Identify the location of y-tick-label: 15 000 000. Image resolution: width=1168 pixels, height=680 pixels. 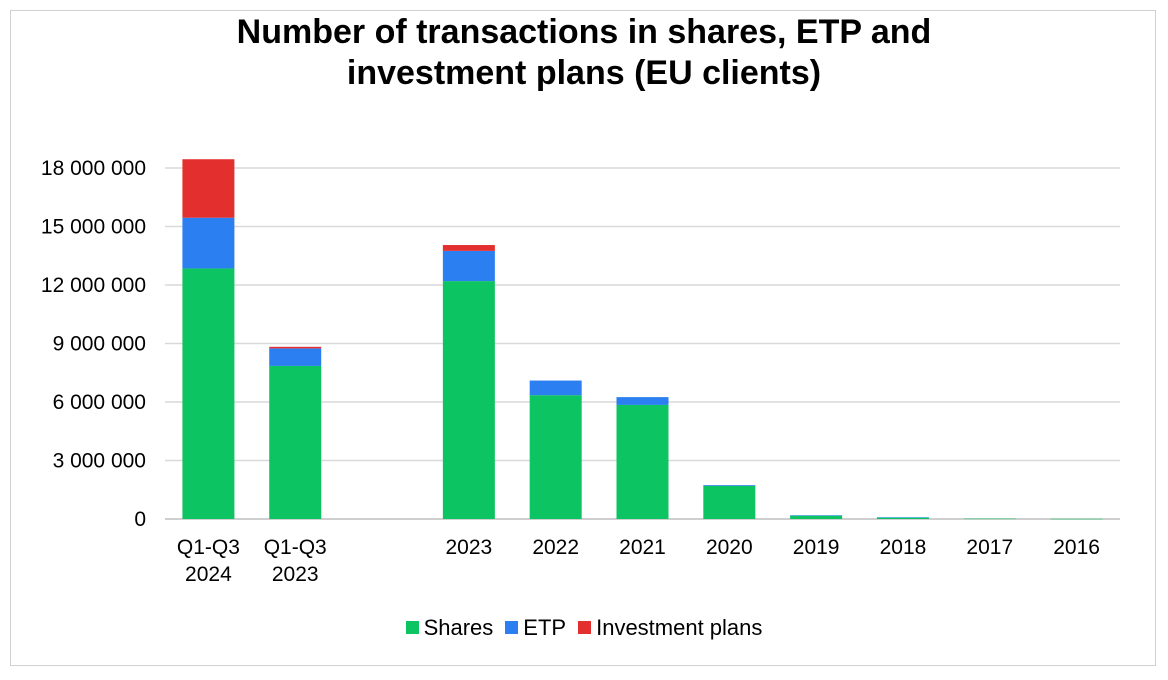
(93, 227).